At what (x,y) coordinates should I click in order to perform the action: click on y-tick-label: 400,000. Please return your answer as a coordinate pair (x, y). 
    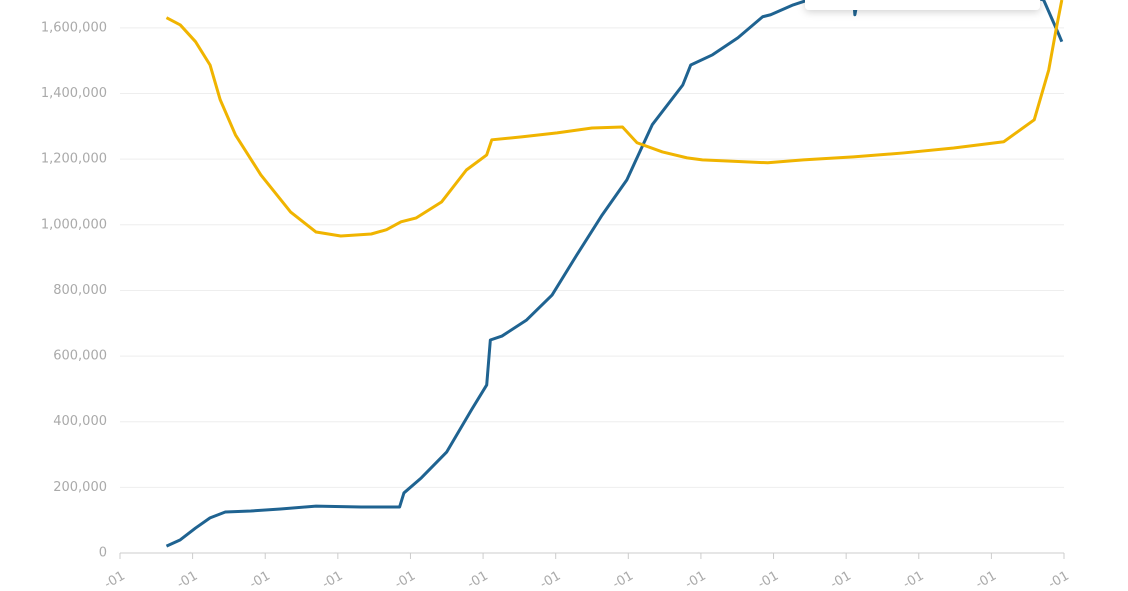
    Looking at the image, I should click on (80, 421).